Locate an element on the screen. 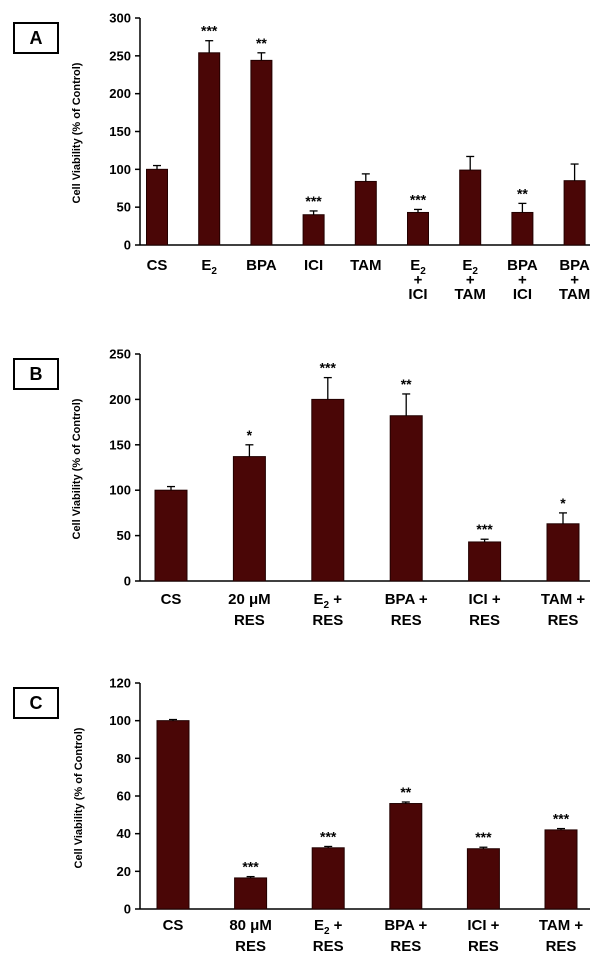 The width and height of the screenshot is (590, 960). panel-label-b-text: B is located at coordinates (36, 373).